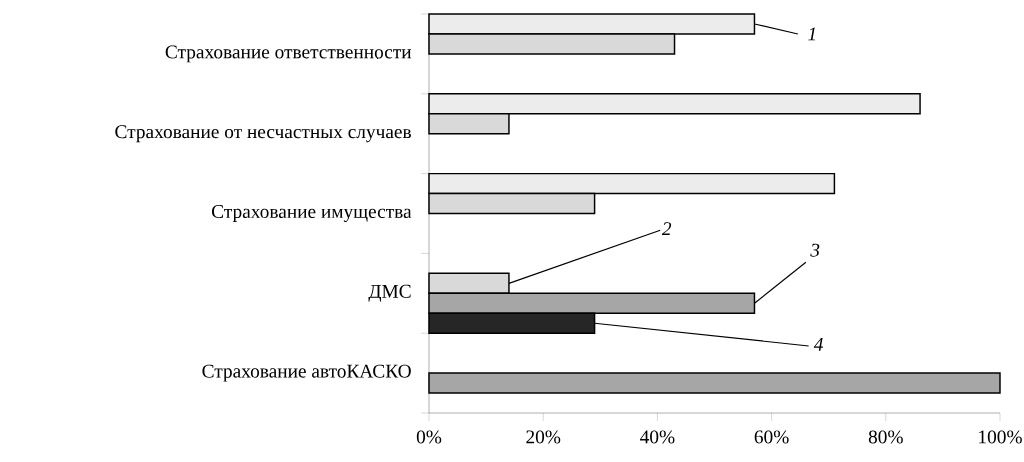 This screenshot has width=1024, height=462. Describe the element at coordinates (312, 213) in the screenshot. I see `y-tick-label: Страхование имущества` at that location.